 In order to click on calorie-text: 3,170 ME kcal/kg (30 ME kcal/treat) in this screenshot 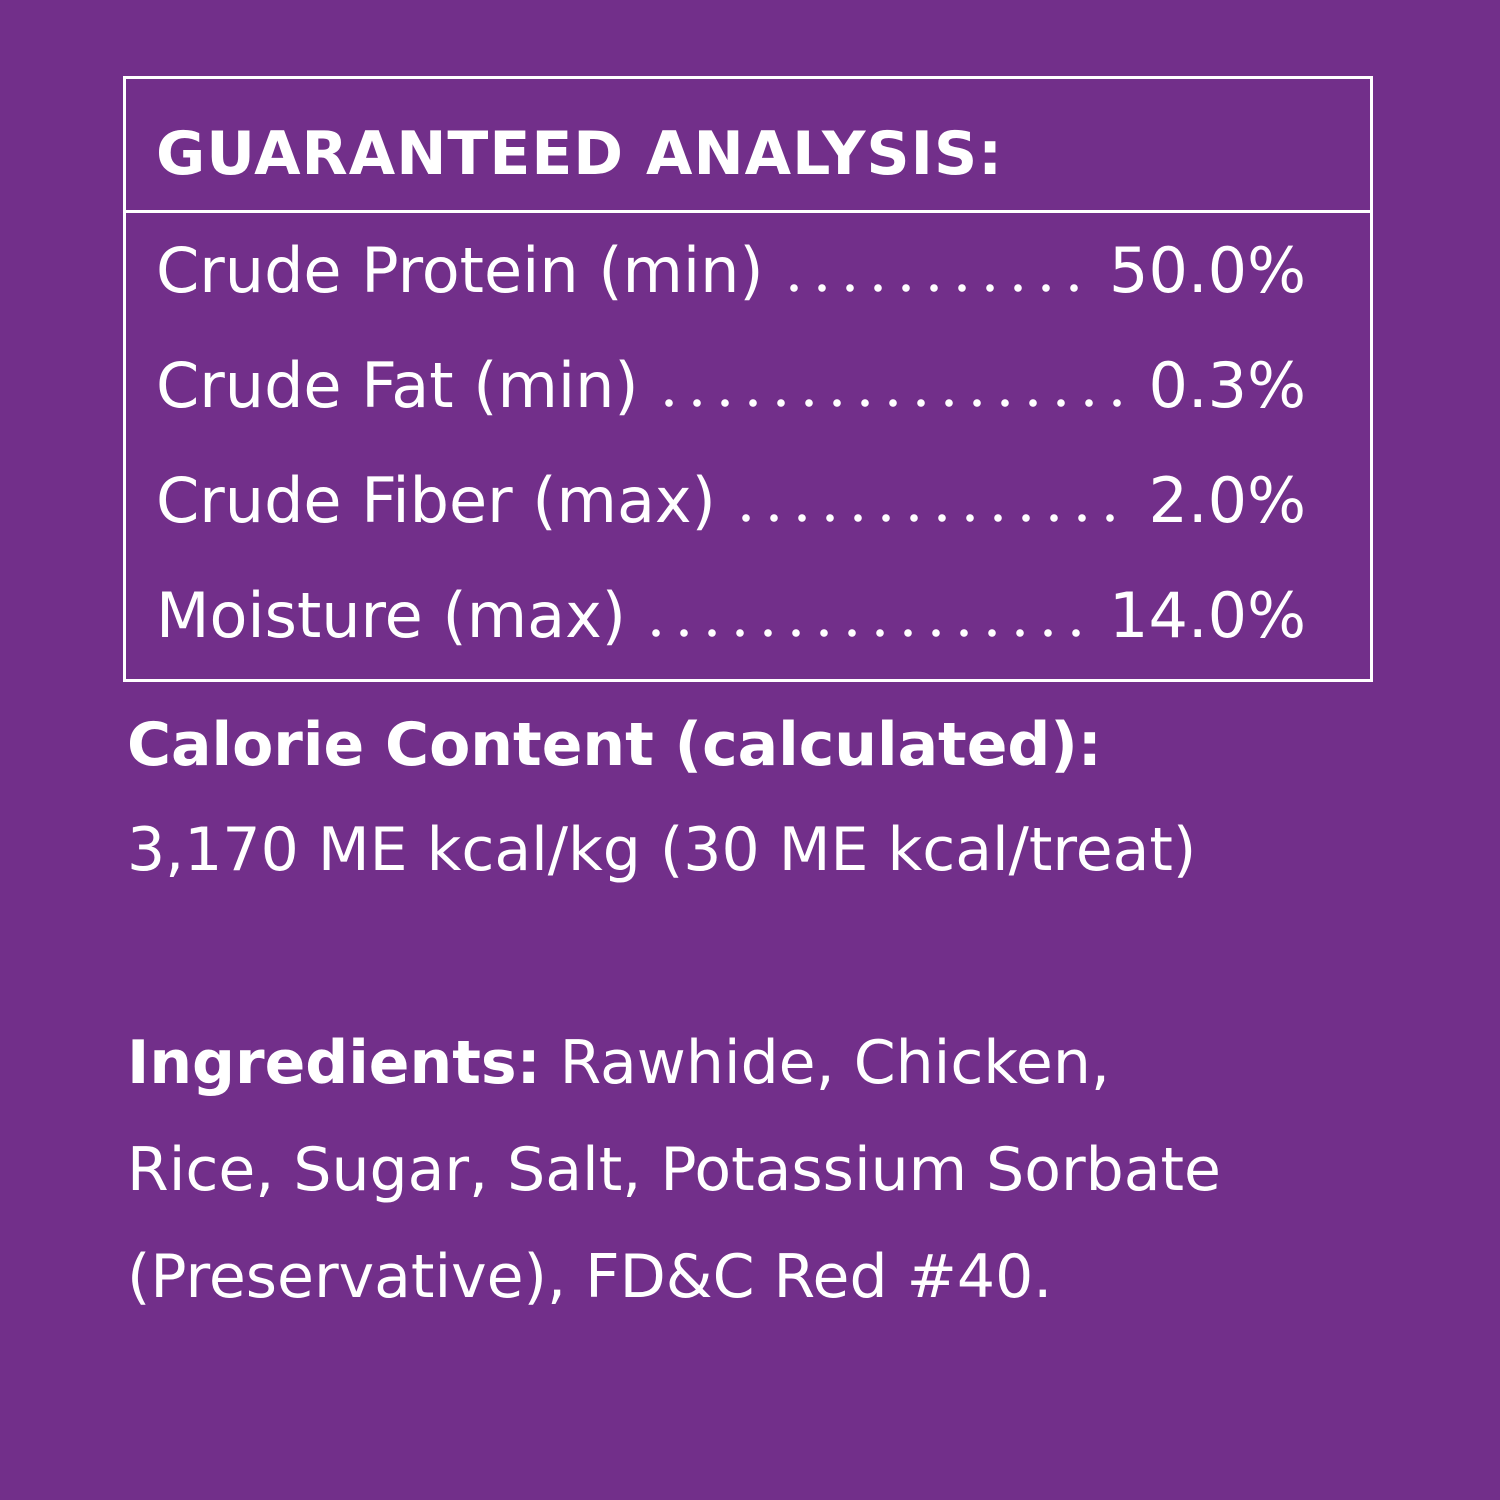, I will do `click(662, 850)`.